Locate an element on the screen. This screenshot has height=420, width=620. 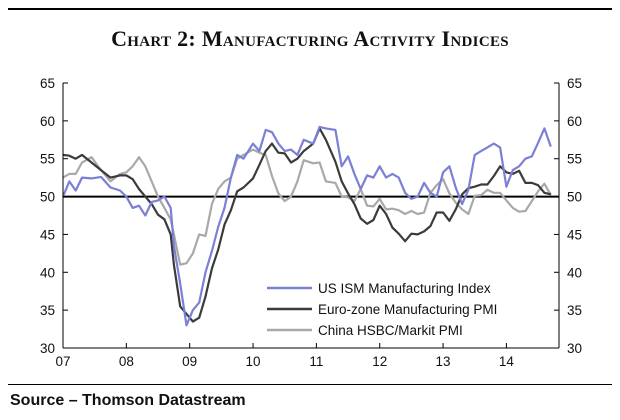
y-tick-label-left-55: 55 is located at coordinates (47, 159).